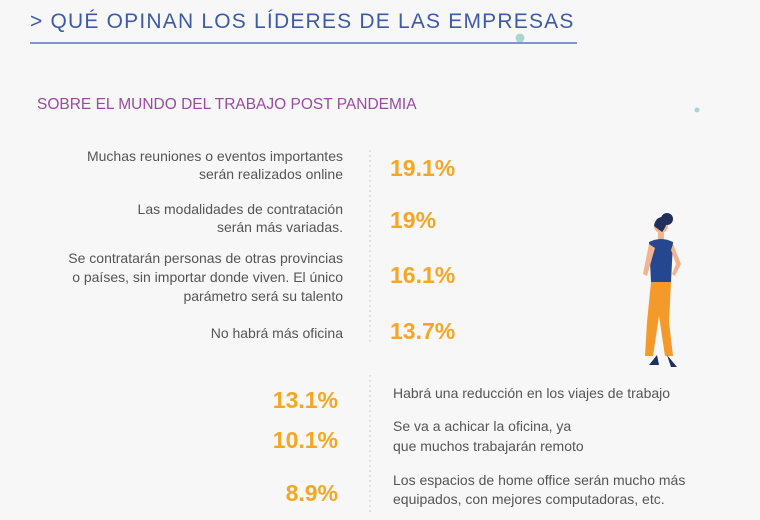  What do you see at coordinates (305, 440) in the screenshot?
I see `percent: 10.1%` at bounding box center [305, 440].